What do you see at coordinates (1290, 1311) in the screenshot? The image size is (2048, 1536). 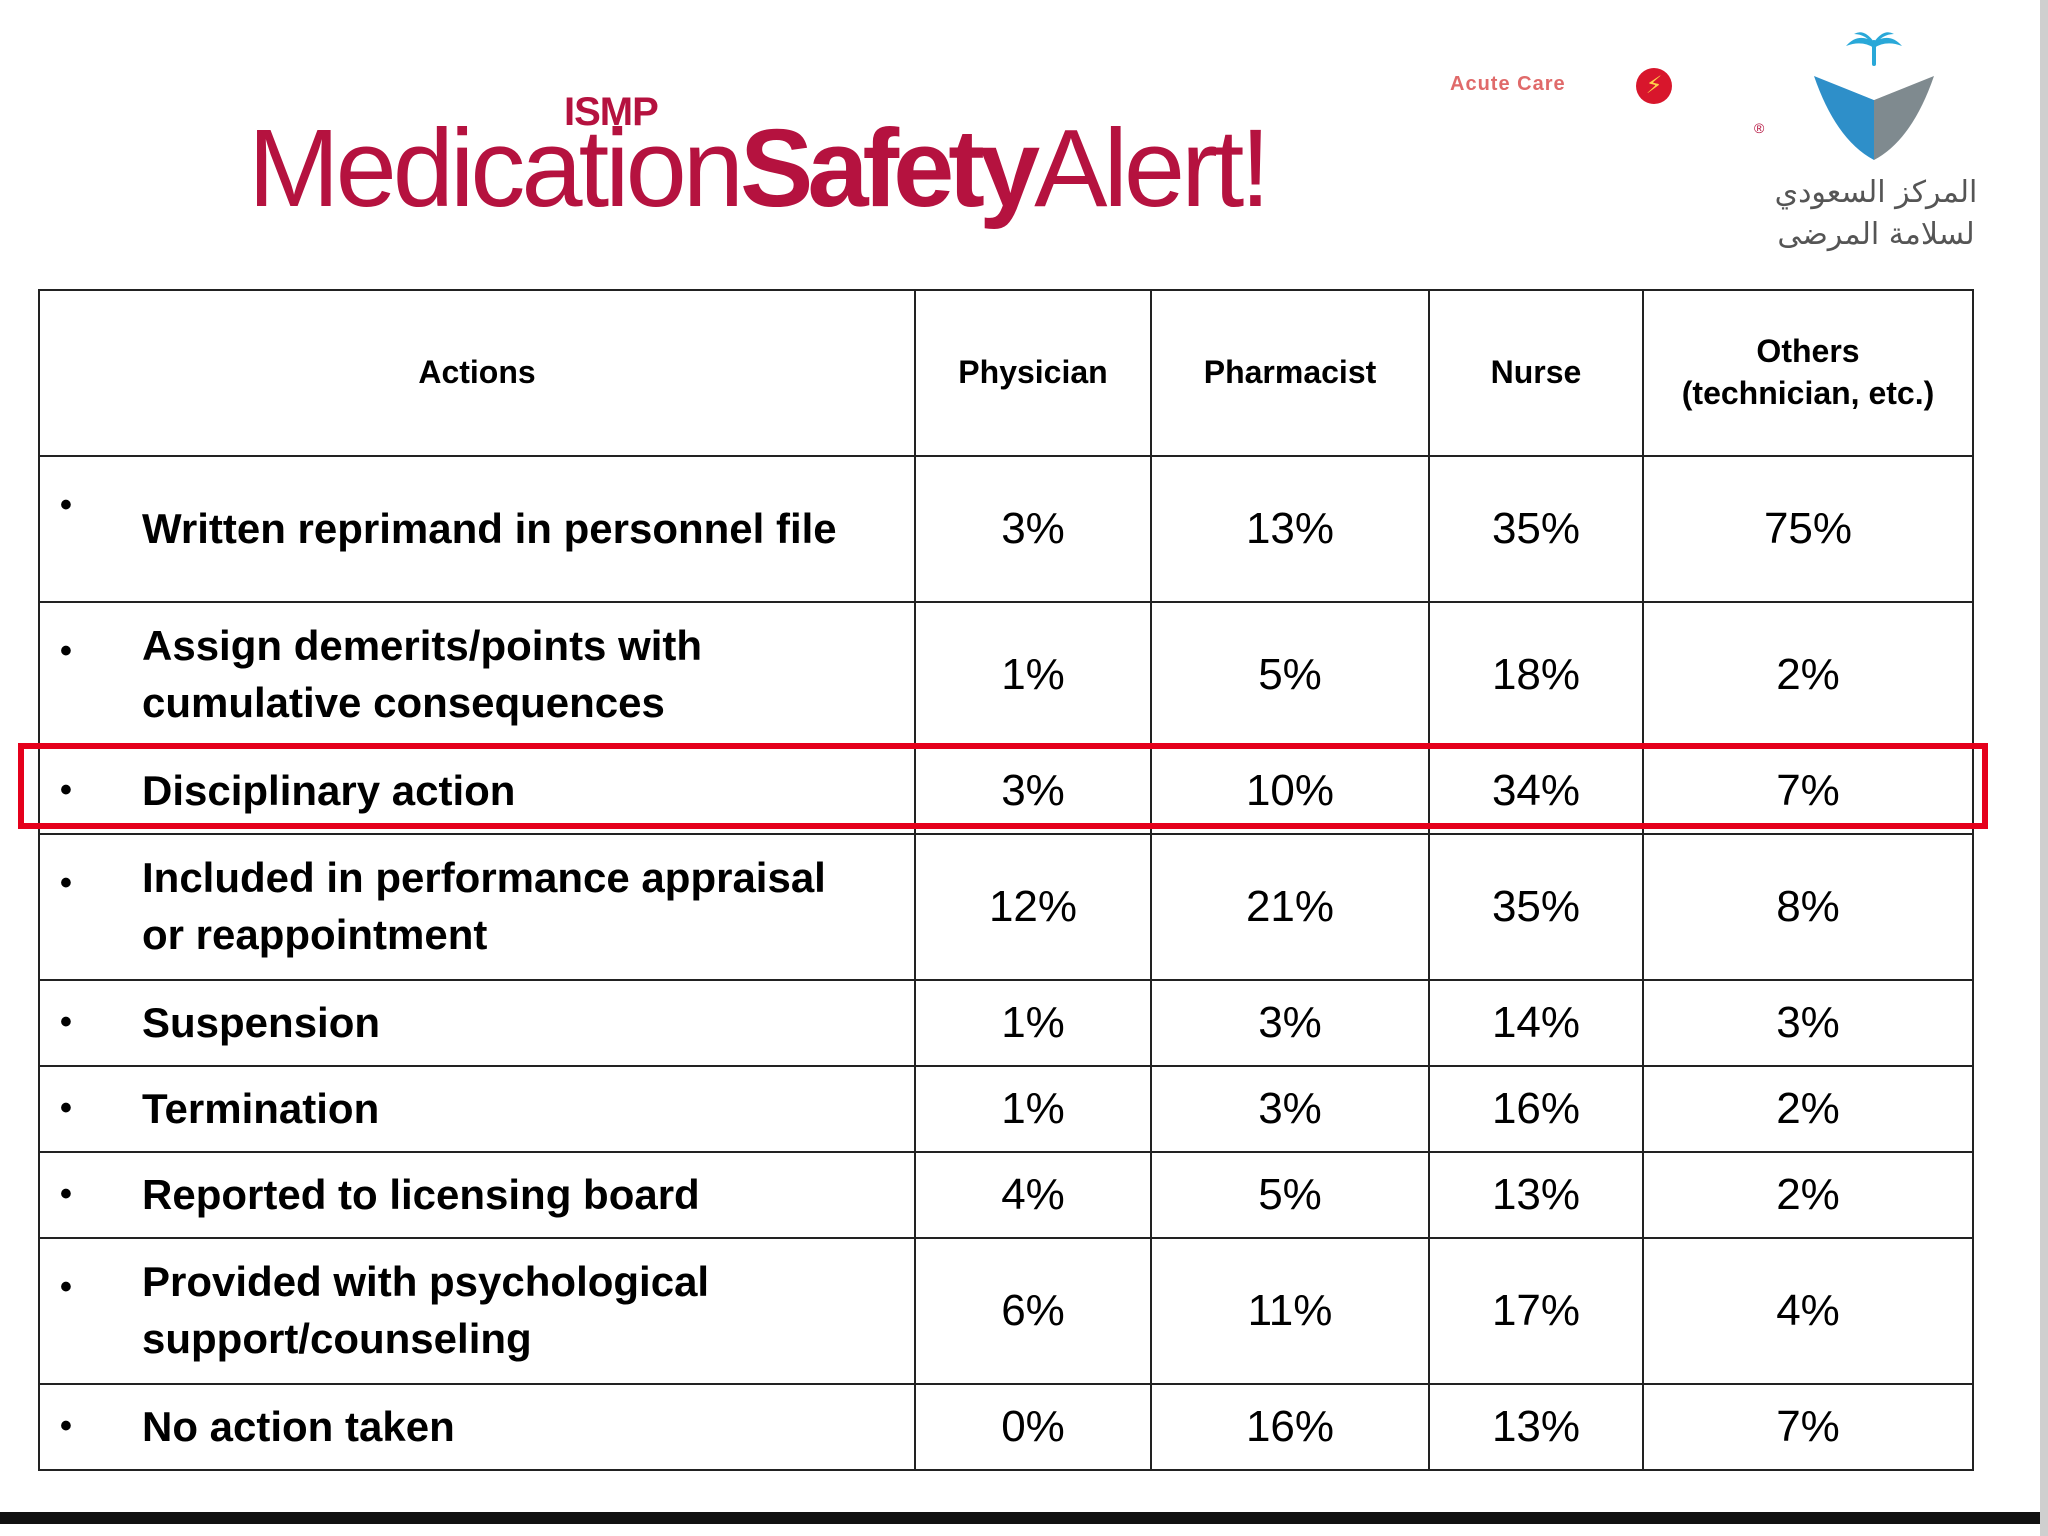 I see `pharmacist-cell: 11%` at bounding box center [1290, 1311].